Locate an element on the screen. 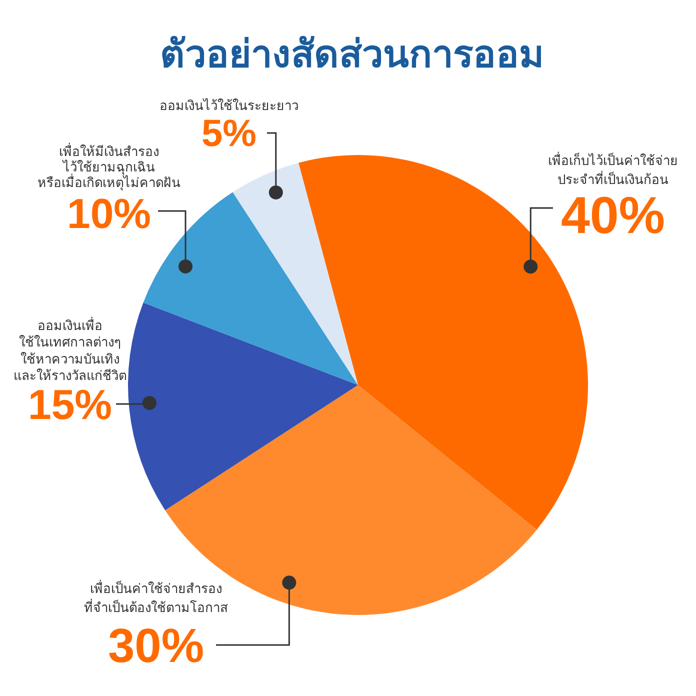 The height and width of the screenshot is (696, 696). title: ตัวอย่างสัดส่วนการออม is located at coordinates (352, 55).